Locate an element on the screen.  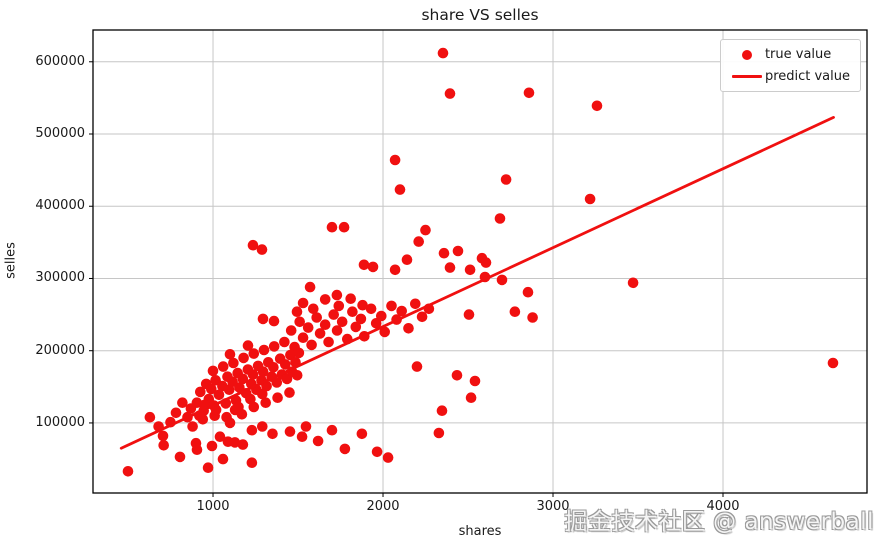
legend-line-marker-cell is located at coordinates (747, 76).